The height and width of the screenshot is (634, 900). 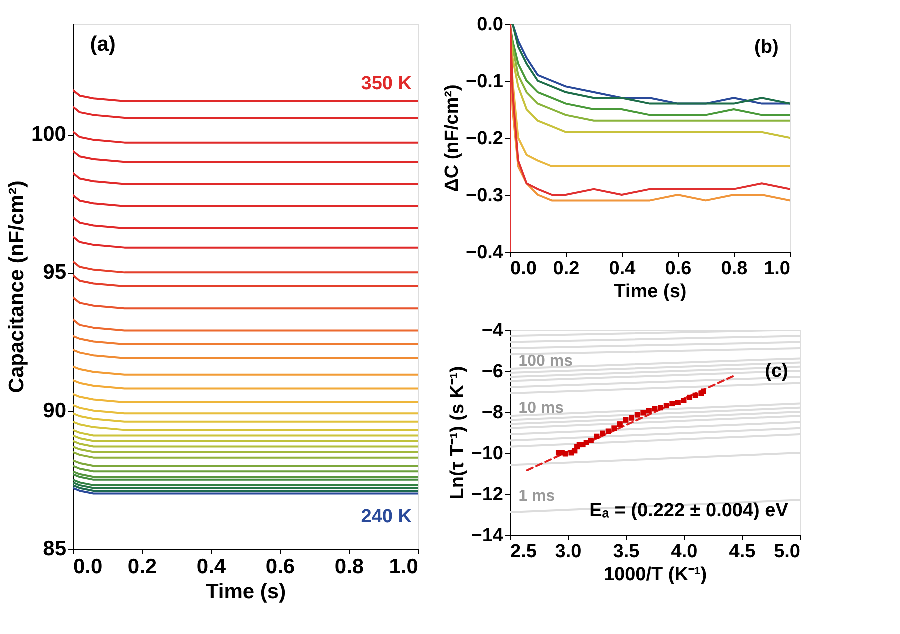 What do you see at coordinates (487, 495) in the screenshot?
I see `y-tick-label: −12` at bounding box center [487, 495].